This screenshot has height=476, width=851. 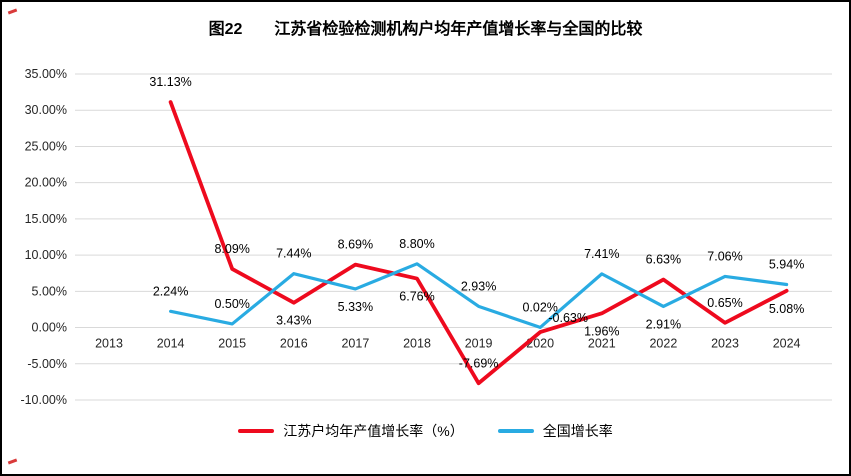 I want to click on y-axis-label: 20.00%, so click(x=46, y=183).